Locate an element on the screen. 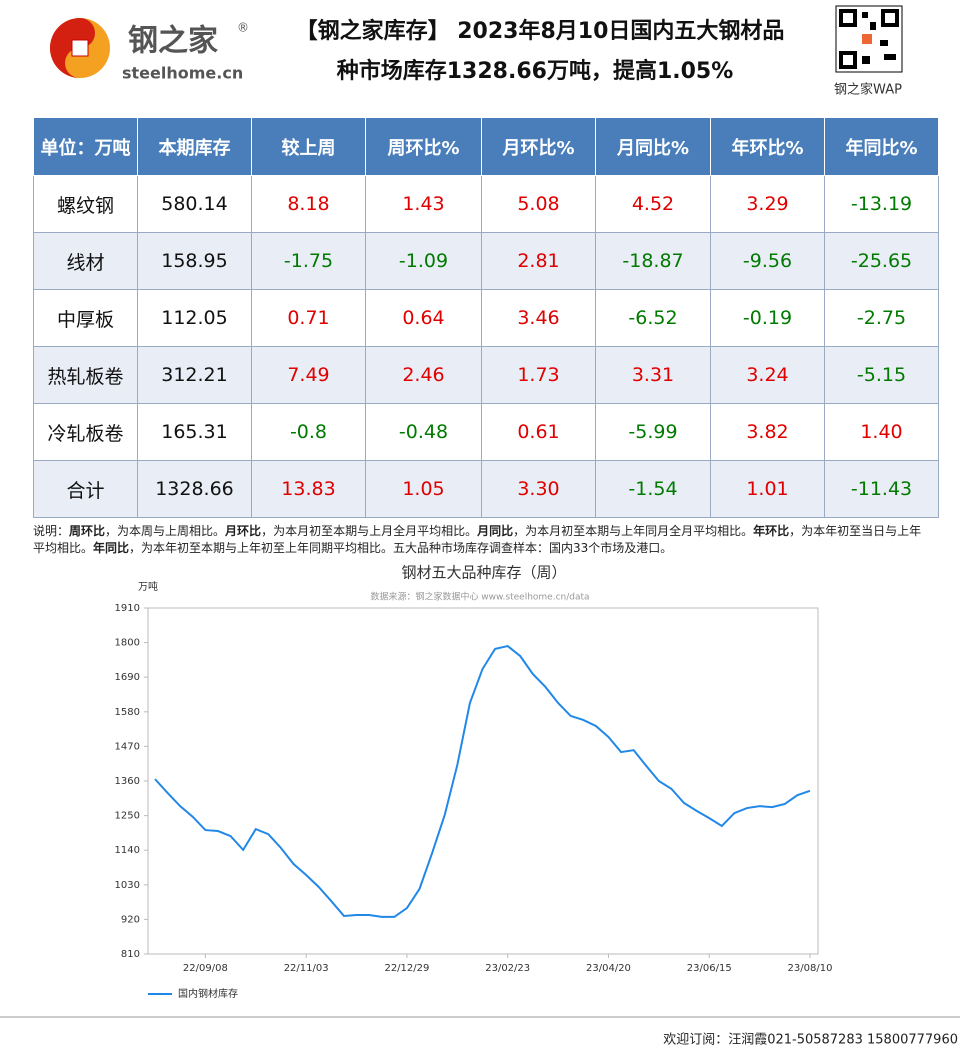 This screenshot has width=960, height=1059. table-cell: 4.52 is located at coordinates (653, 204).